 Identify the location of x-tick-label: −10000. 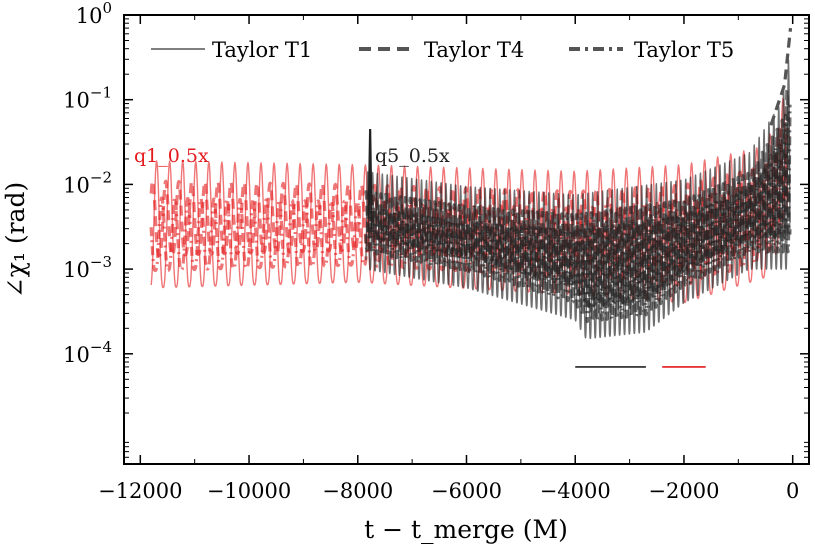
(249, 491).